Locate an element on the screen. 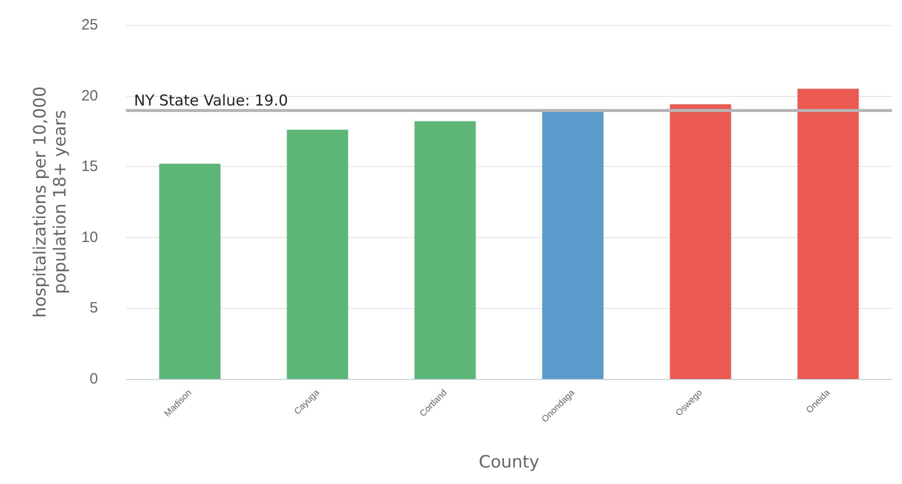 This screenshot has height=484, width=902. x-axis-title: County is located at coordinates (509, 462).